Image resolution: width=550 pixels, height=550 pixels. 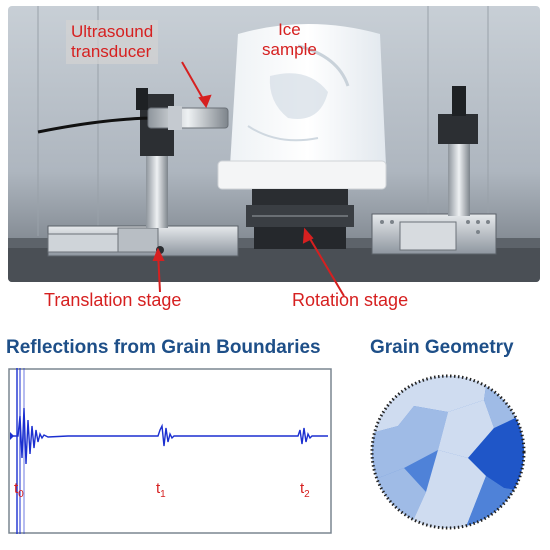 I want to click on t0-sub: 0, so click(x=21, y=494).